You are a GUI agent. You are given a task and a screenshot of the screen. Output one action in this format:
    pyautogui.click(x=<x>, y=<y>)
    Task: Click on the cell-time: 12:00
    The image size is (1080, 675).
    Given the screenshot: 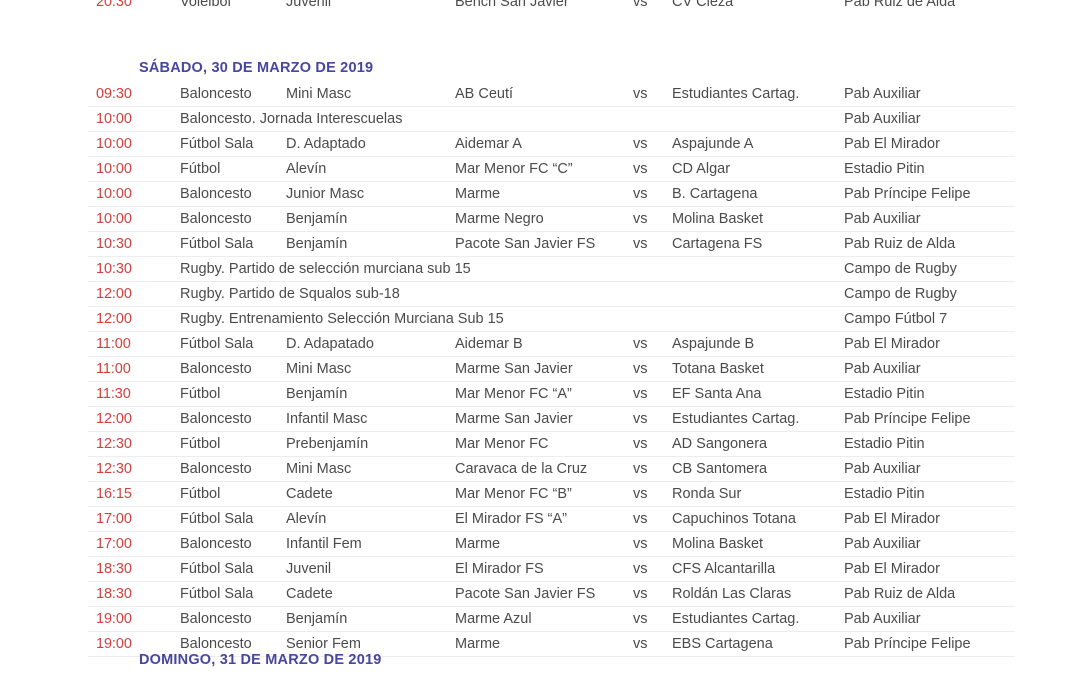 What is the action you would take?
    pyautogui.click(x=134, y=294)
    